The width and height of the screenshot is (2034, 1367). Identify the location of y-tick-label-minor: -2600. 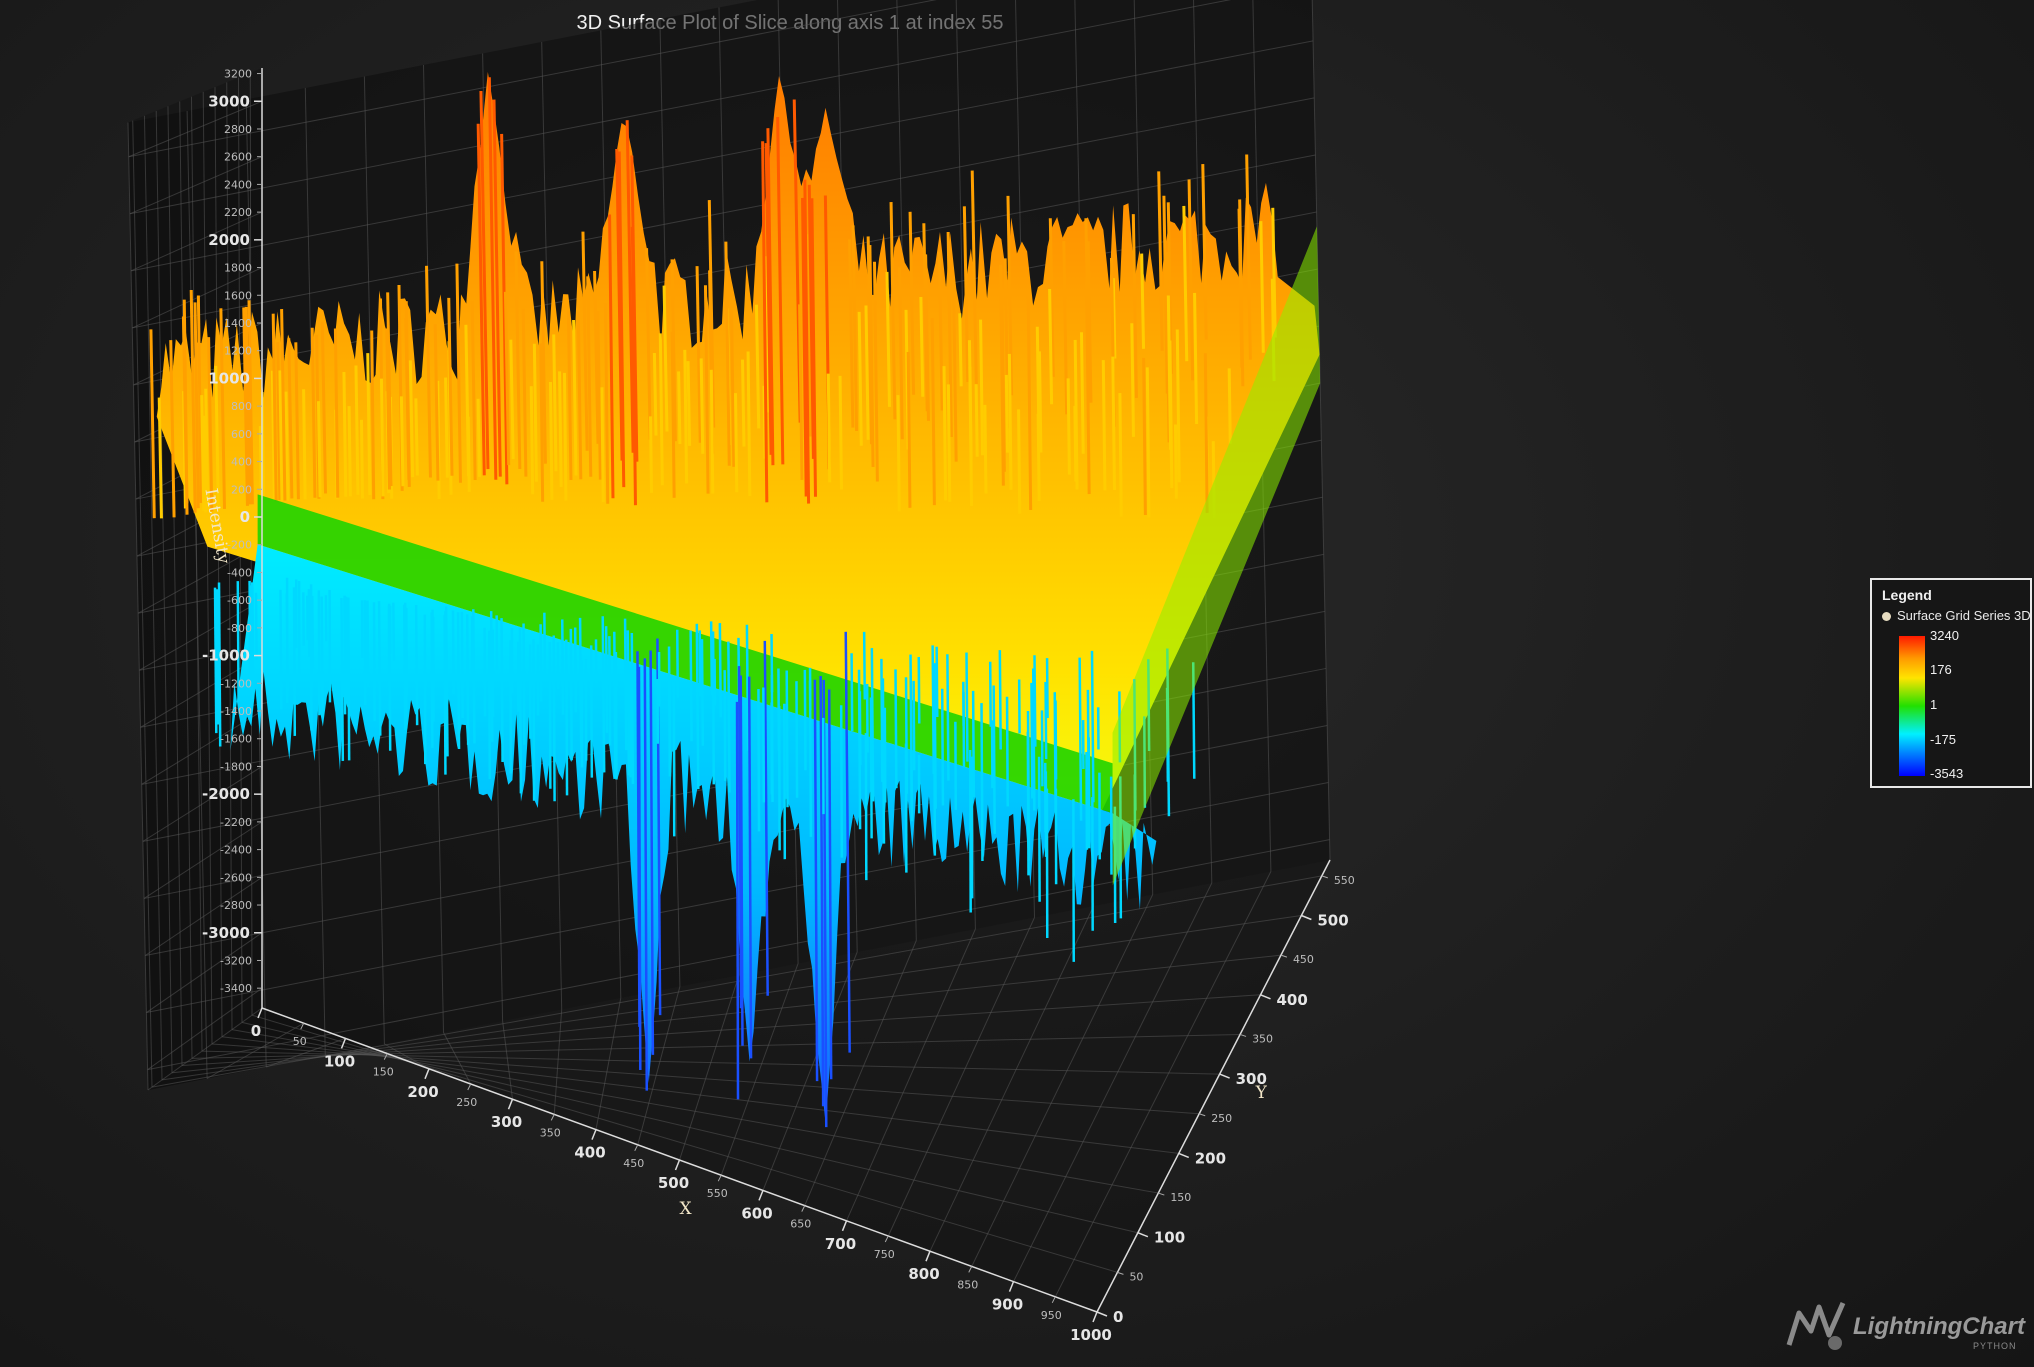
(236, 877).